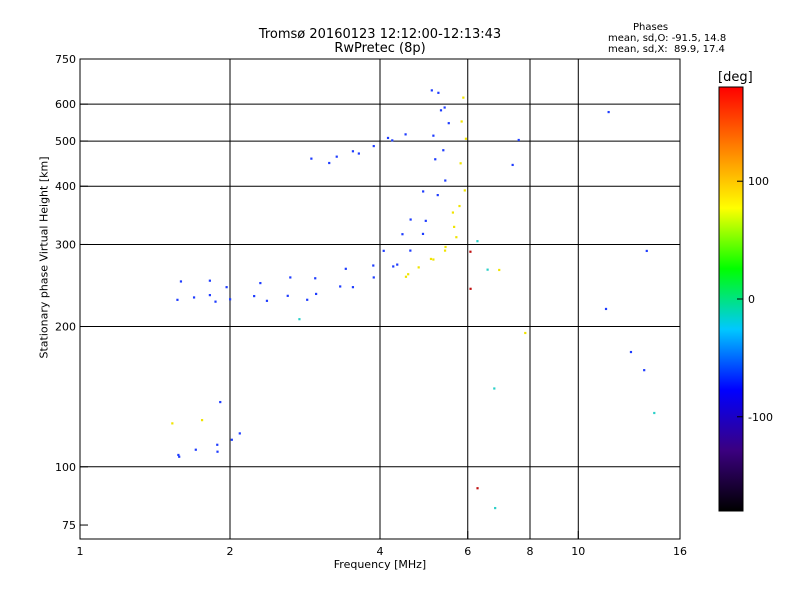 Image resolution: width=800 pixels, height=600 pixels. I want to click on x-tick-label: 1, so click(80, 551).